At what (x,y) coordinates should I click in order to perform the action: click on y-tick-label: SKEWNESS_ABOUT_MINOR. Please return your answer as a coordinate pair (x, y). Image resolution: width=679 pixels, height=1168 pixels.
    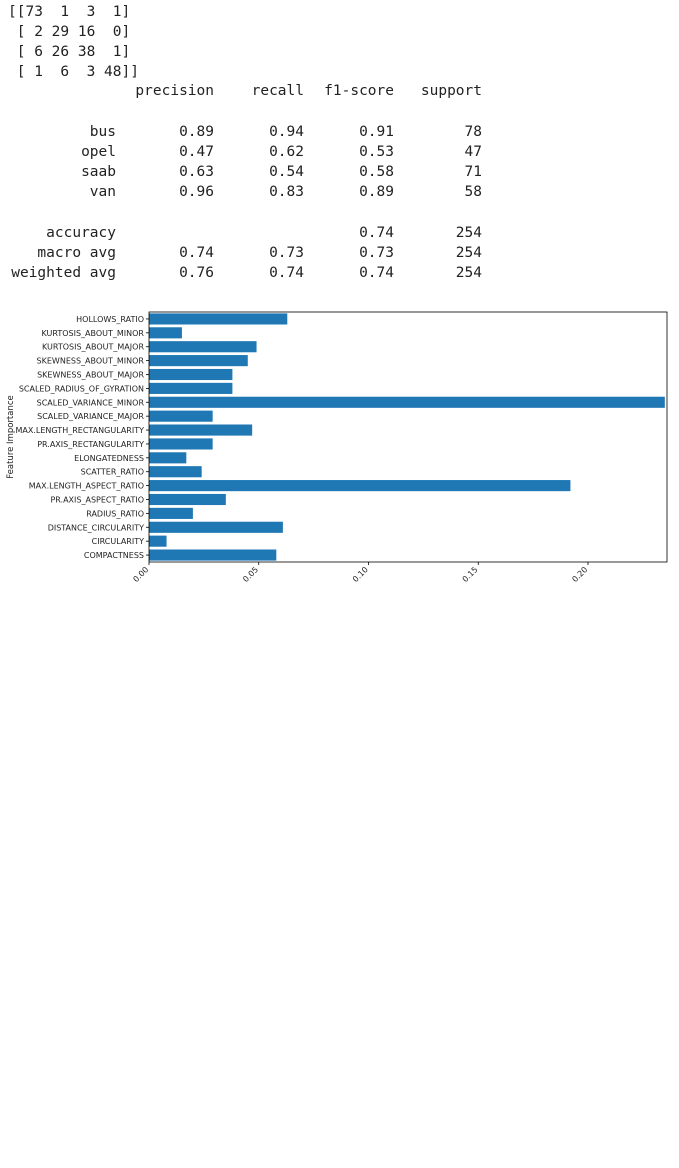
    Looking at the image, I should click on (91, 361).